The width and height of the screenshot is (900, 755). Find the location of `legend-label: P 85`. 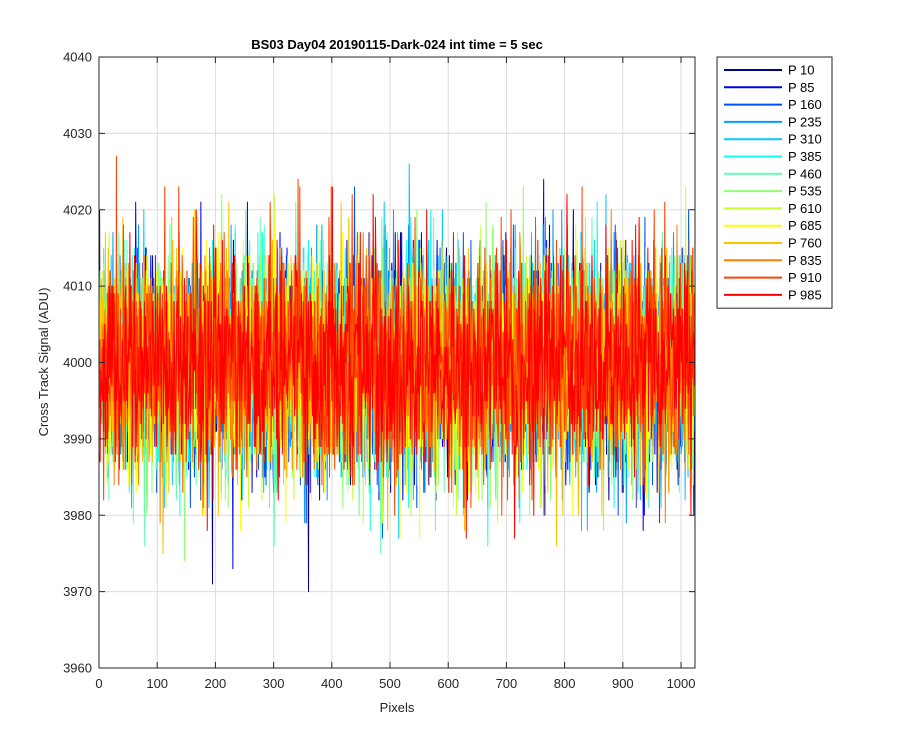

legend-label: P 85 is located at coordinates (801, 87).